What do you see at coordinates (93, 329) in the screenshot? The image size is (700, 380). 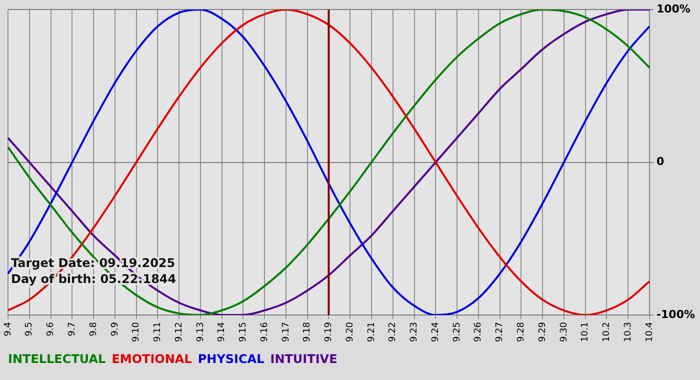 I see `x-tick-label: 9.8` at bounding box center [93, 329].